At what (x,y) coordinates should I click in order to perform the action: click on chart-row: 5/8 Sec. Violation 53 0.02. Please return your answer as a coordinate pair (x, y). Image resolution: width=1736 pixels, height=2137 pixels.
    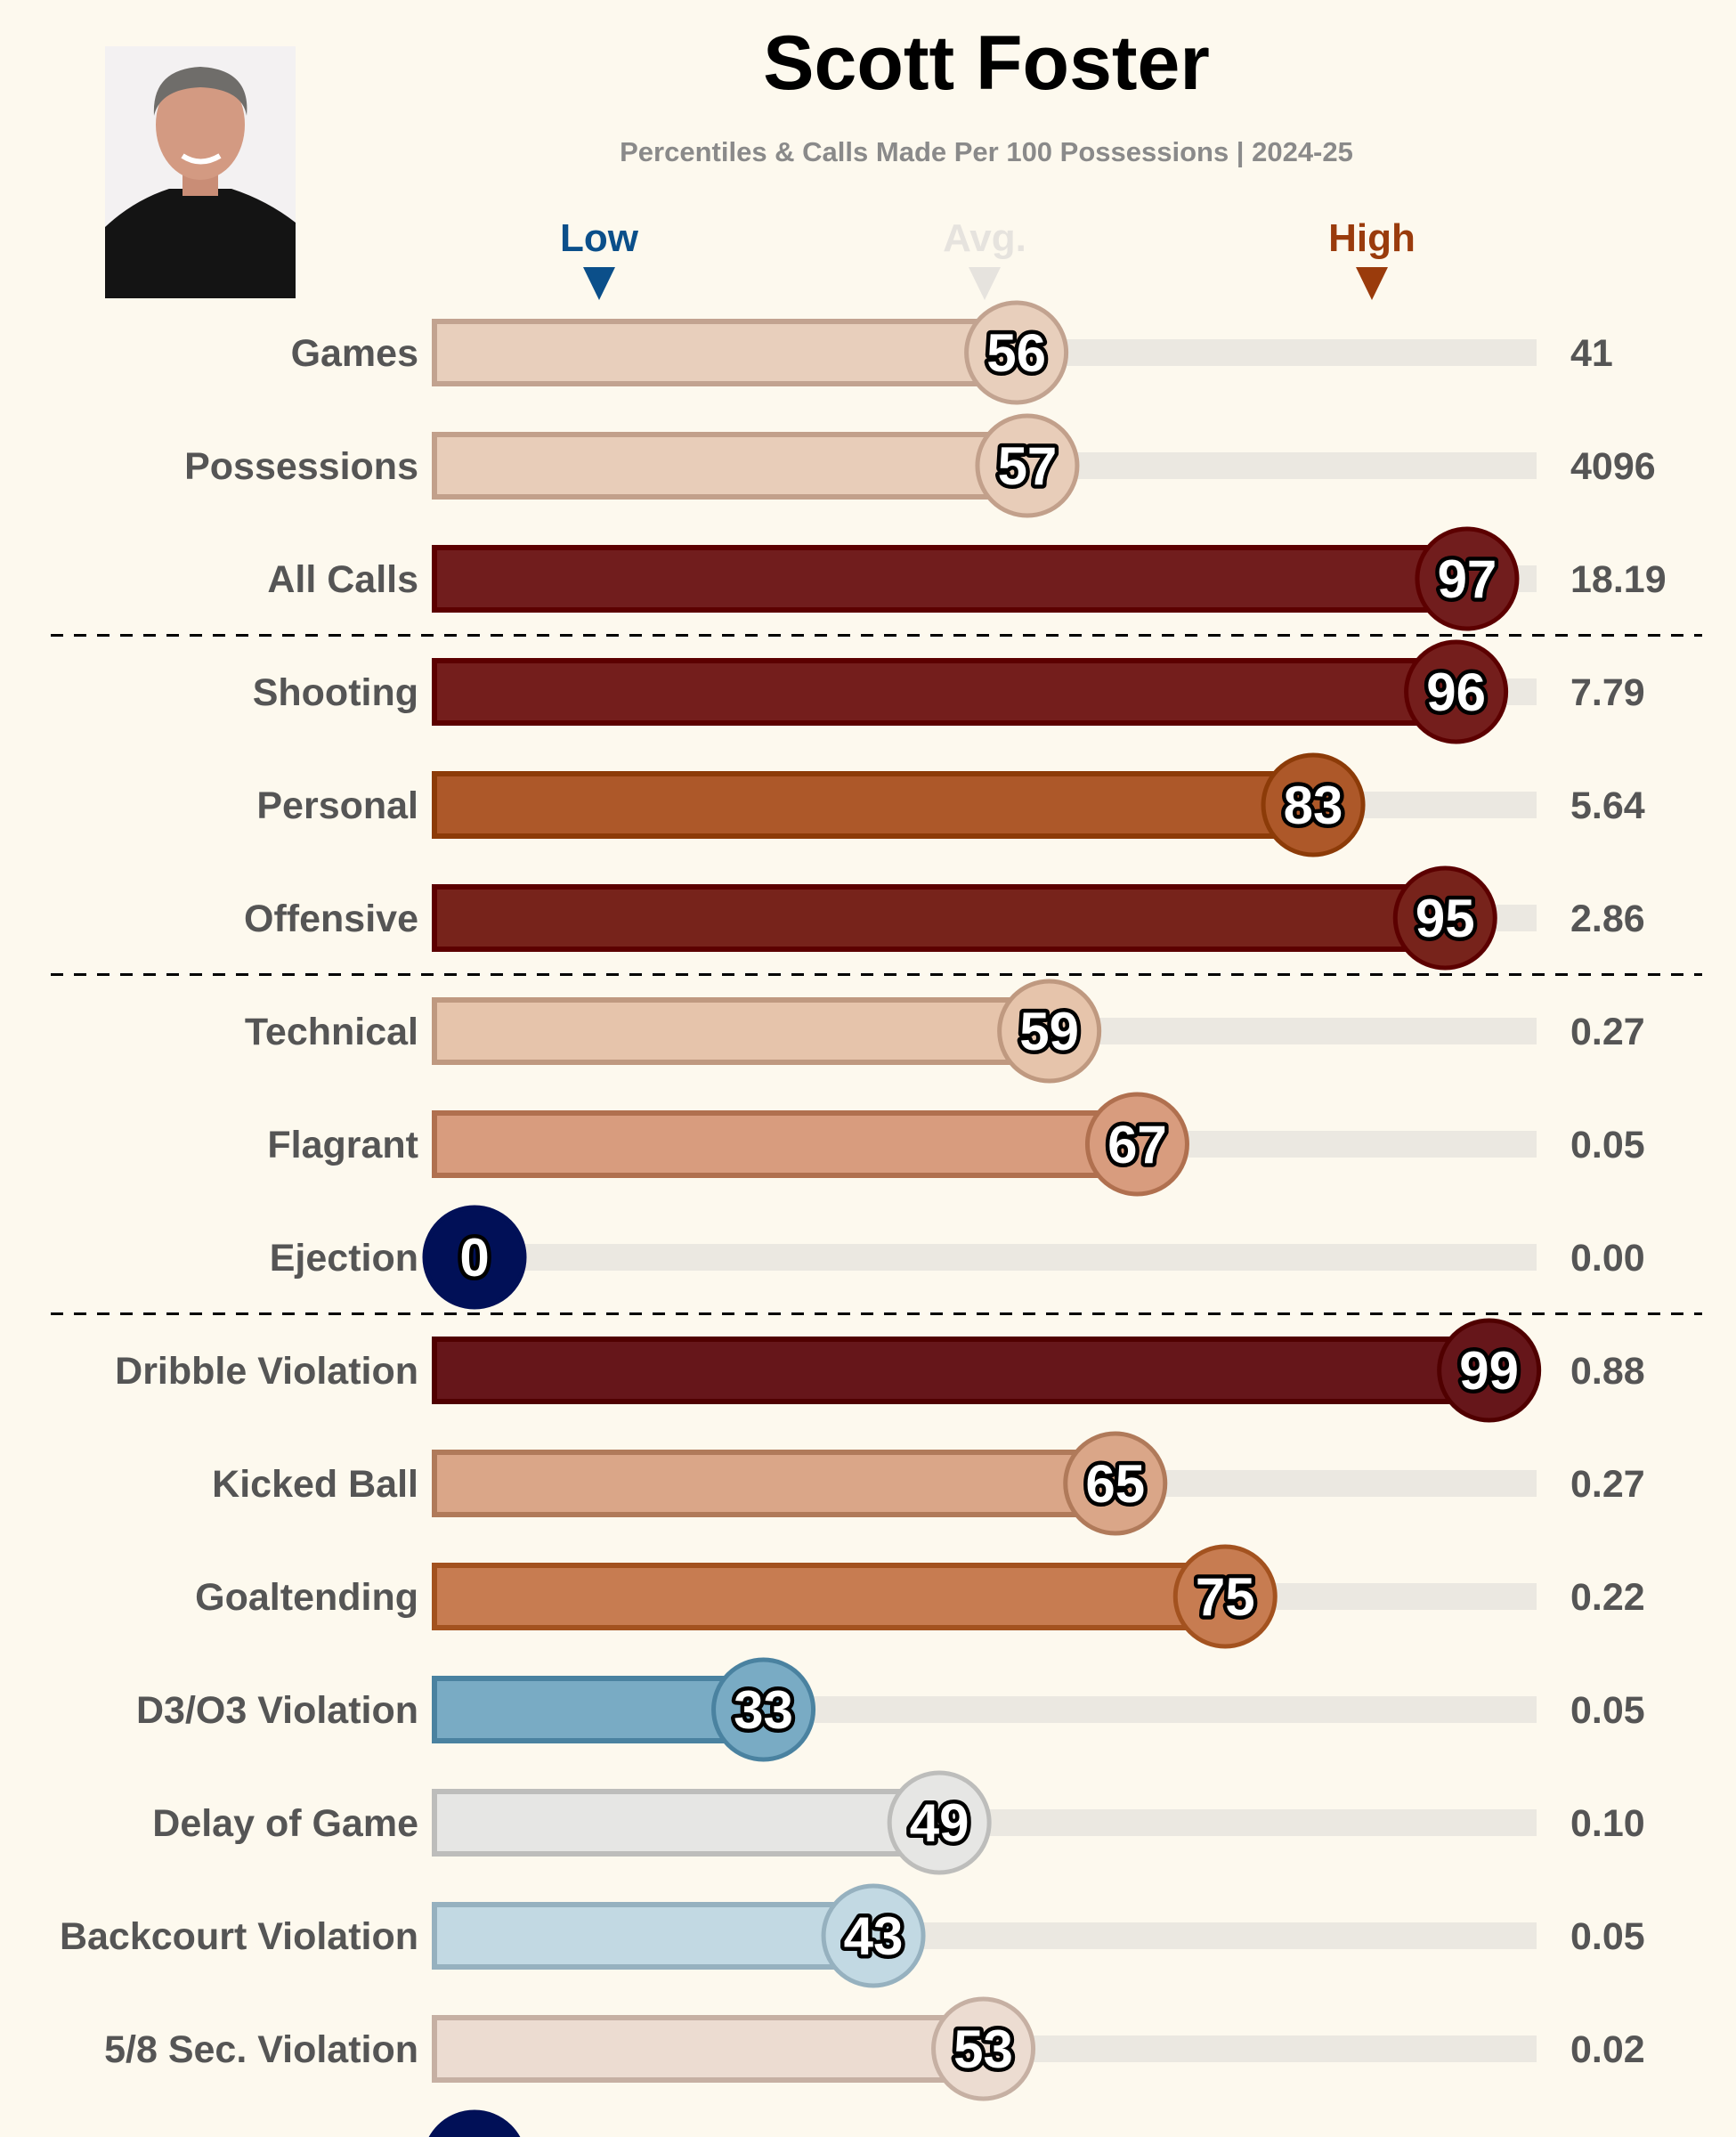
    Looking at the image, I should click on (874, 2048).